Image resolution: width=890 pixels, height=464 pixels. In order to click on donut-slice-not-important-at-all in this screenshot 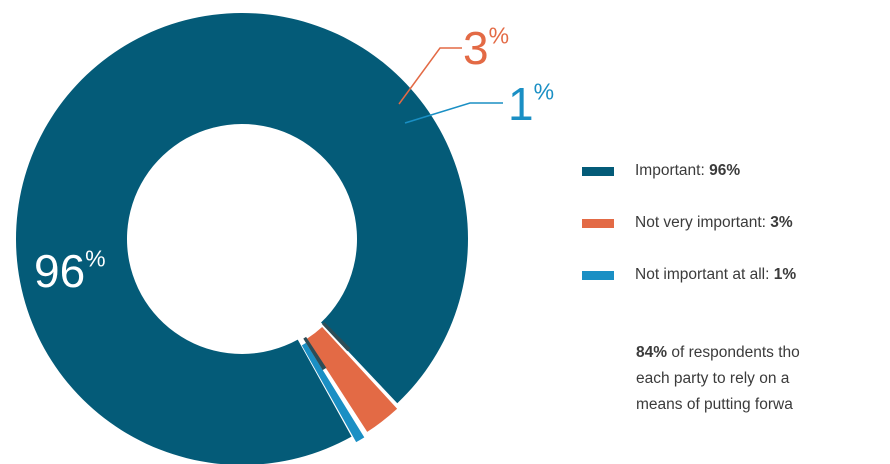, I will do `click(333, 392)`.